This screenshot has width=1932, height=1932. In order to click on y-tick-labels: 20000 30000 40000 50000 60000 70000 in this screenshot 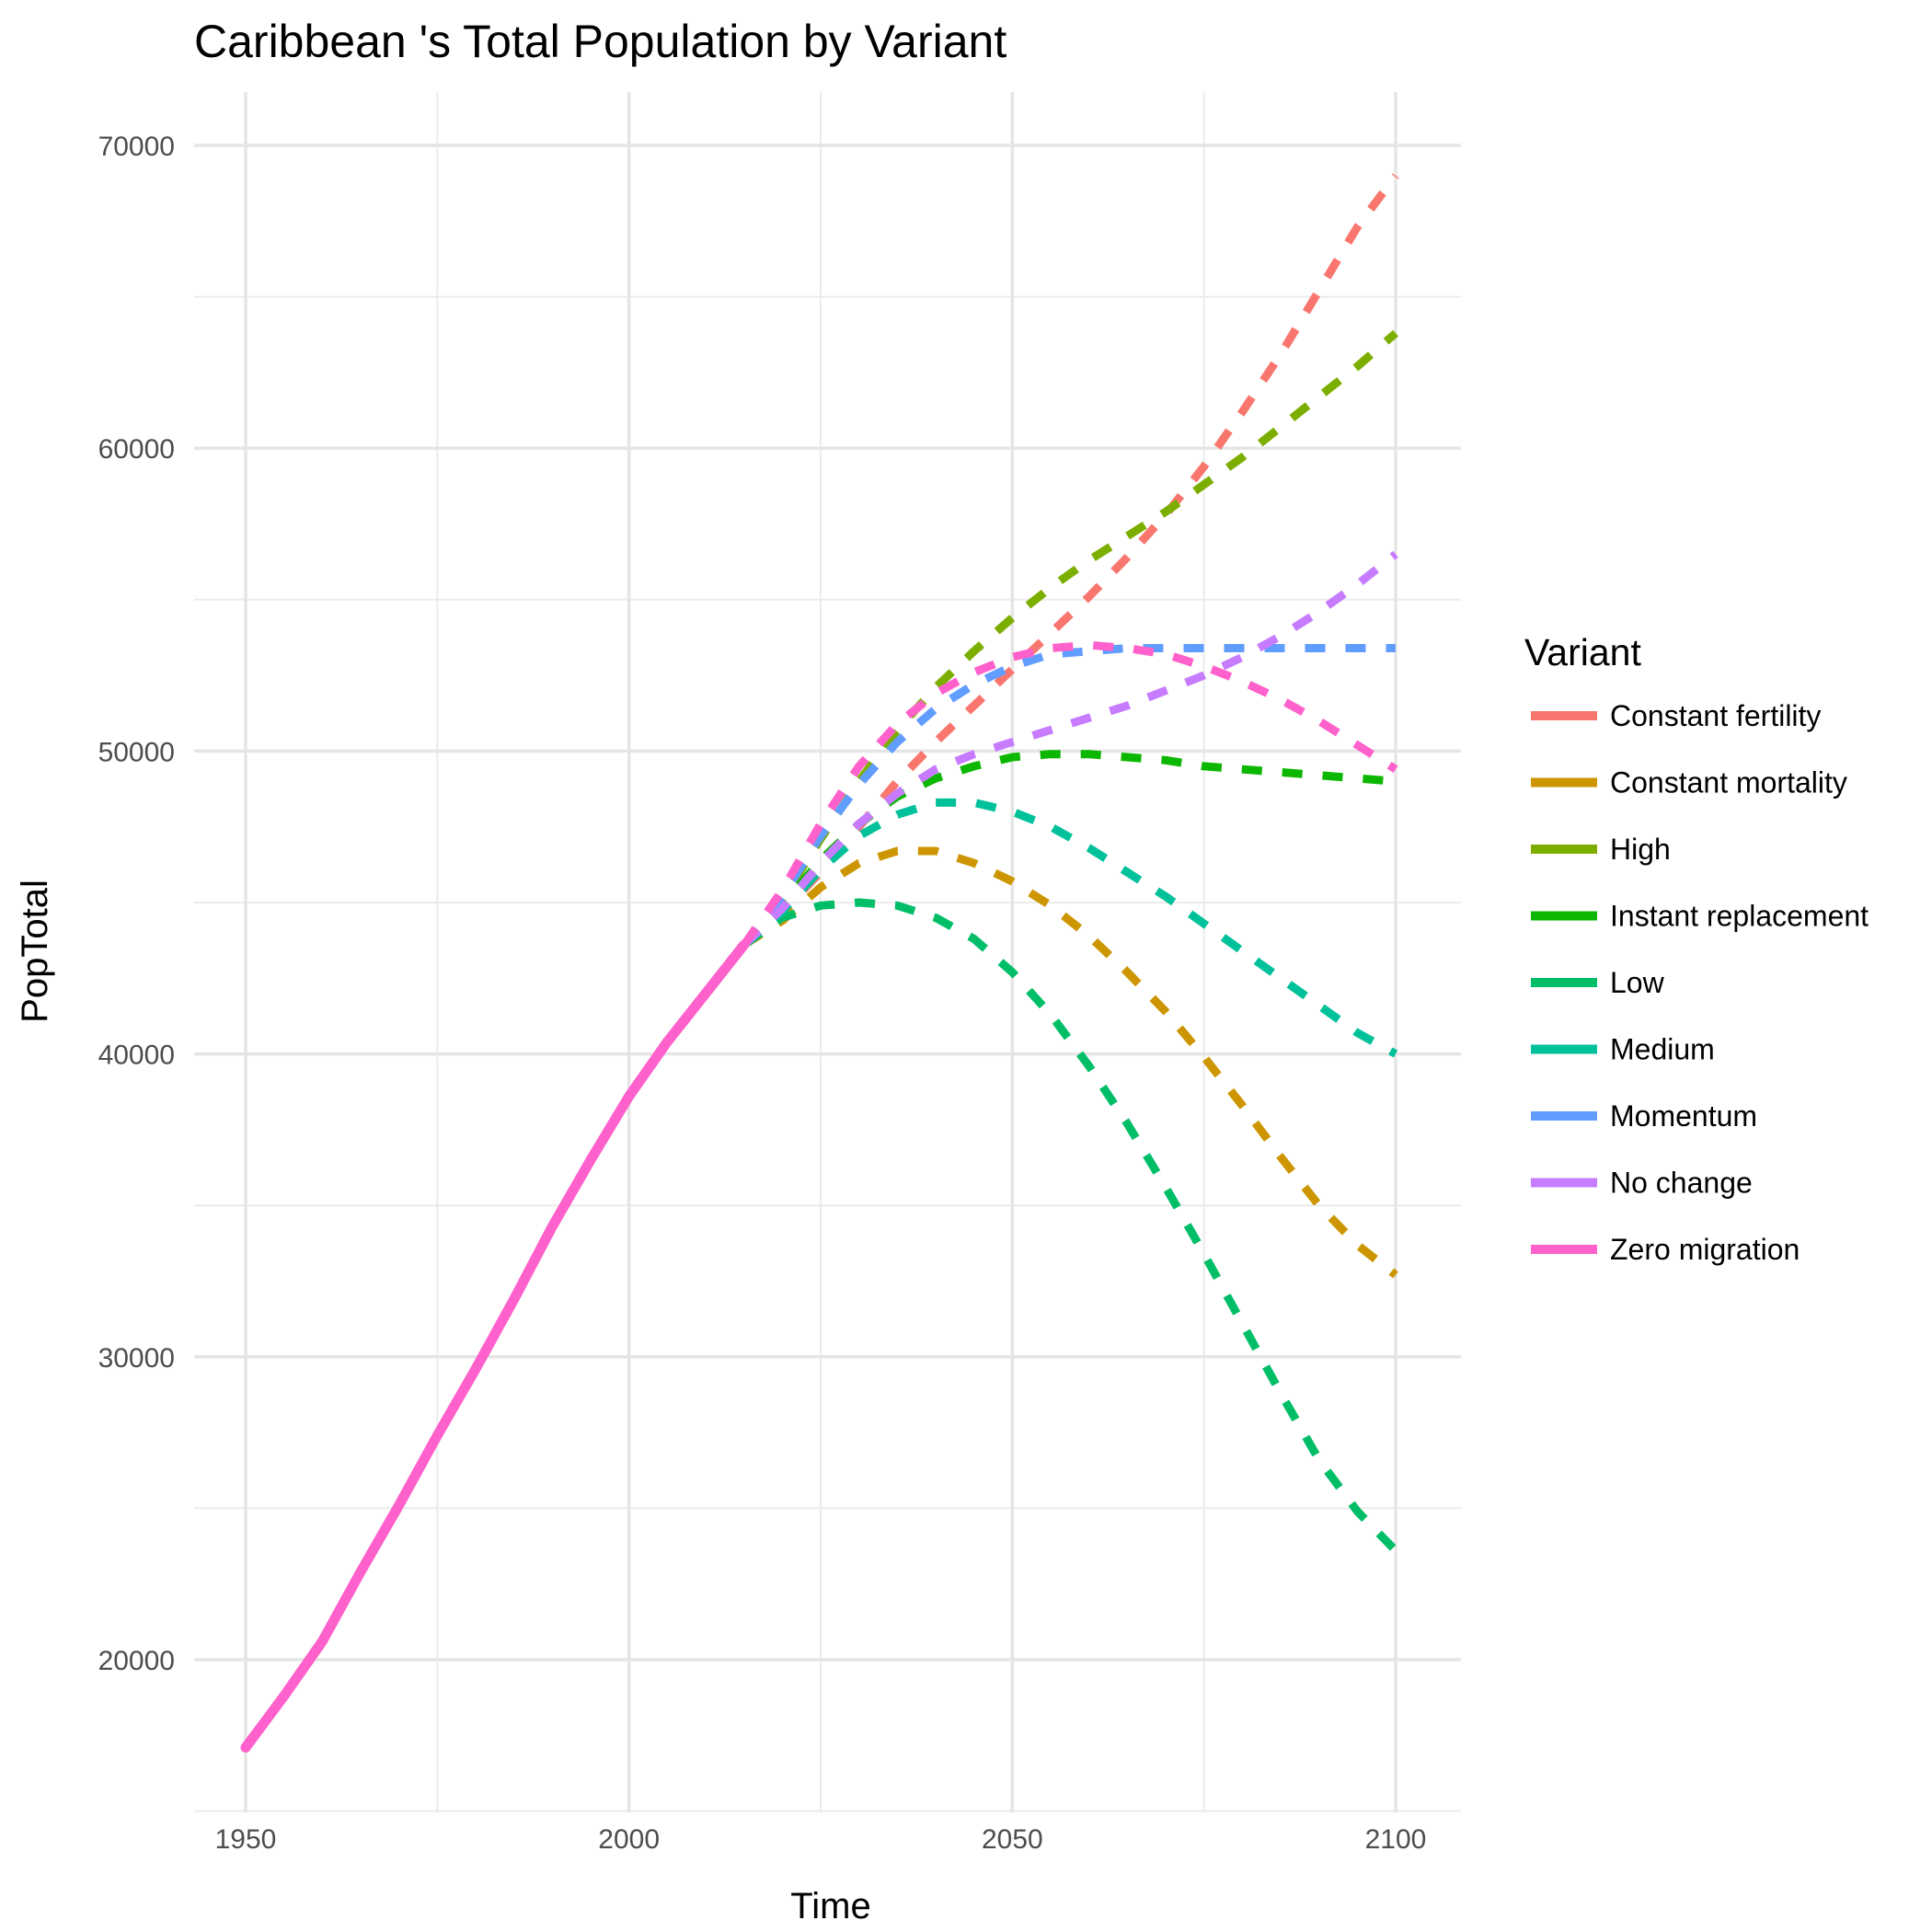, I will do `click(136, 904)`.